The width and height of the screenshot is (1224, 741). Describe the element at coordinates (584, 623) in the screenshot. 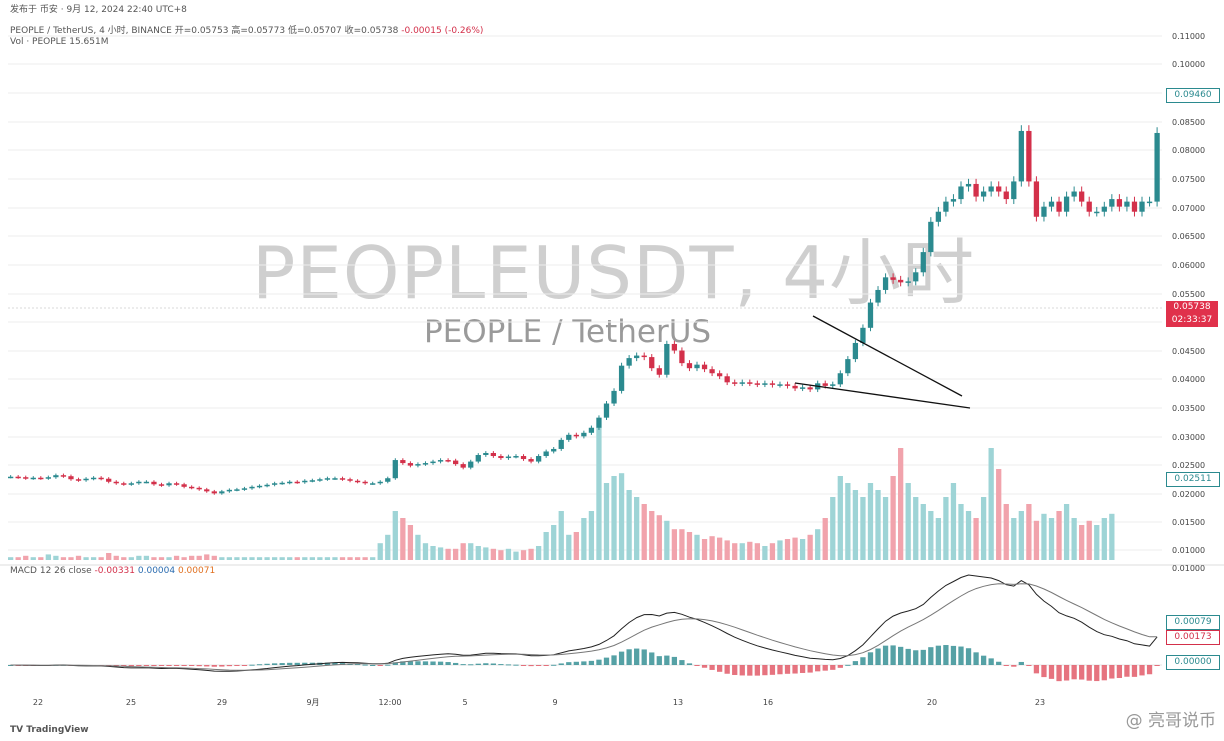

I see `macd-line` at that location.